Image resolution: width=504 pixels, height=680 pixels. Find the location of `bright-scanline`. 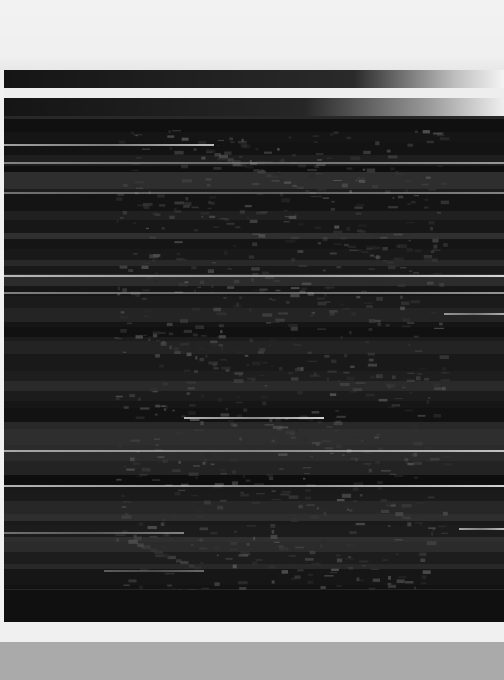

bright-scanline is located at coordinates (254, 276).